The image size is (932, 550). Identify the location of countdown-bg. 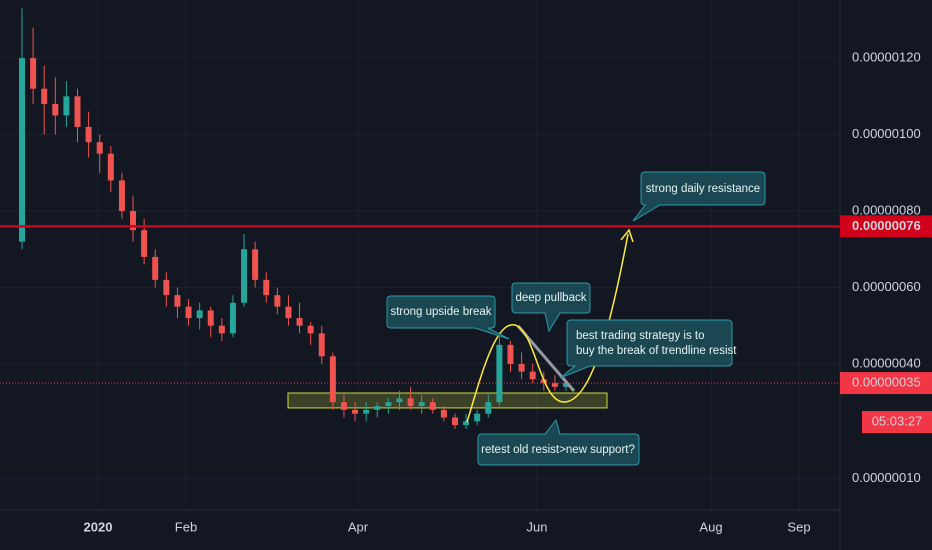
(897, 422).